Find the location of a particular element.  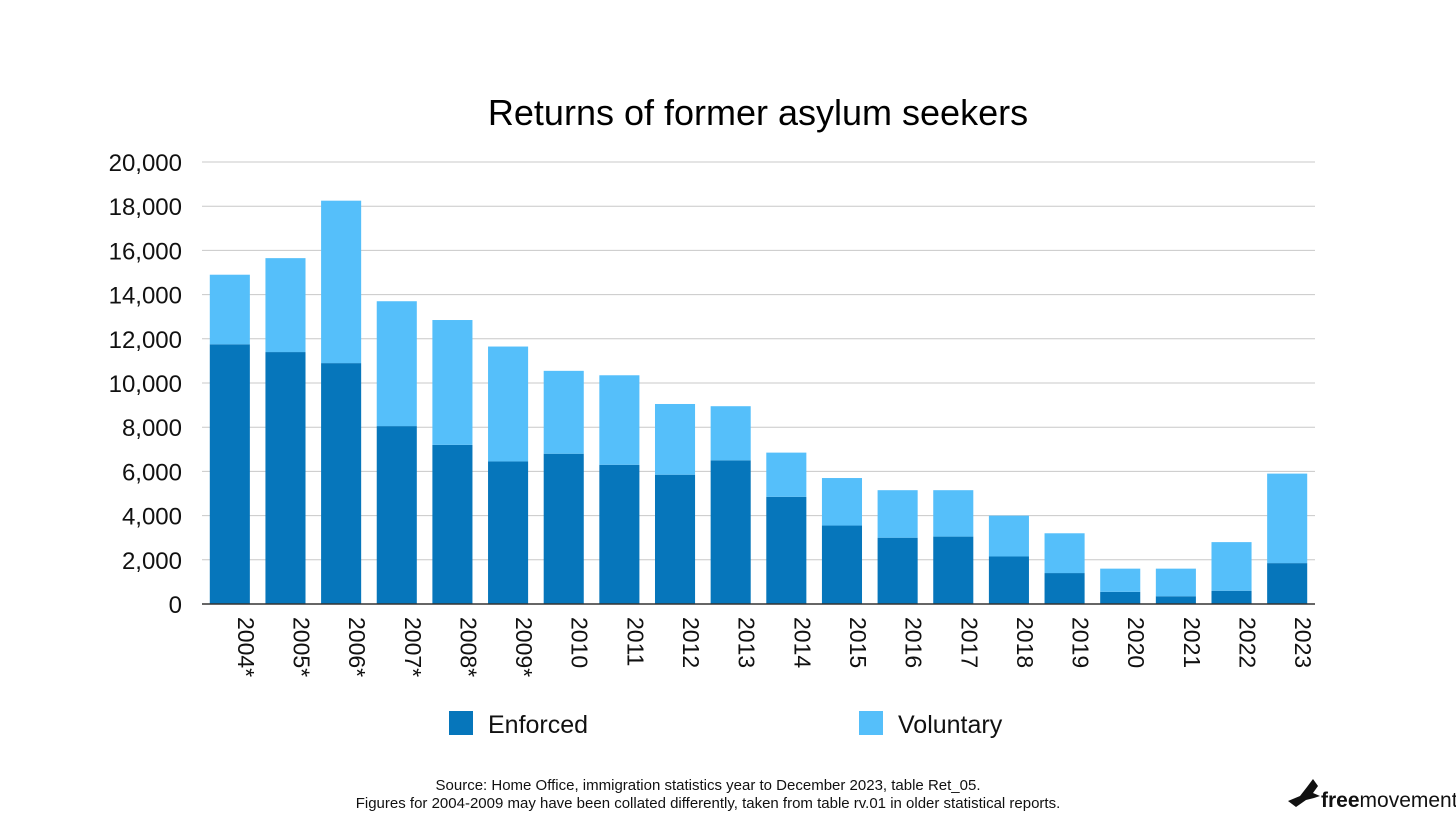

bird-icon is located at coordinates (1304, 793).